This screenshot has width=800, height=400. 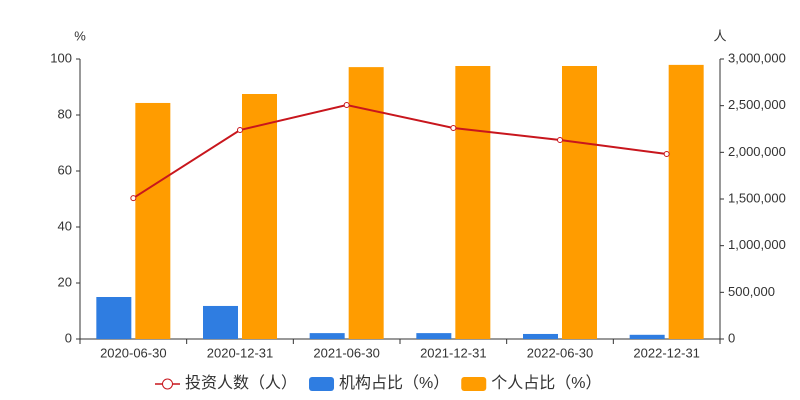 I want to click on y-tick-label: 20, so click(x=65, y=281).